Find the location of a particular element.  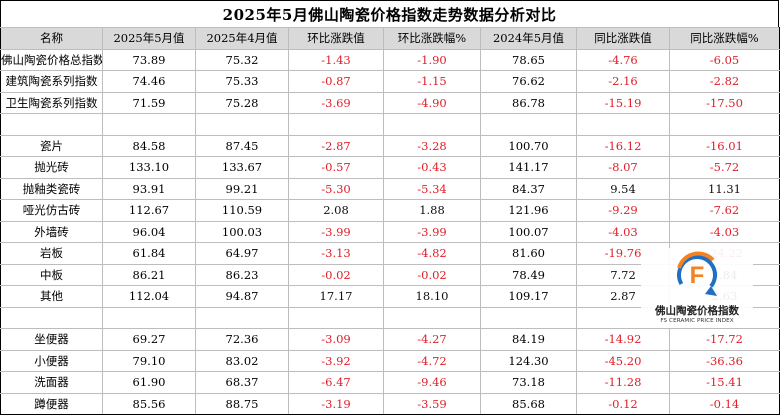

value-cell: -16.12 is located at coordinates (623, 145).